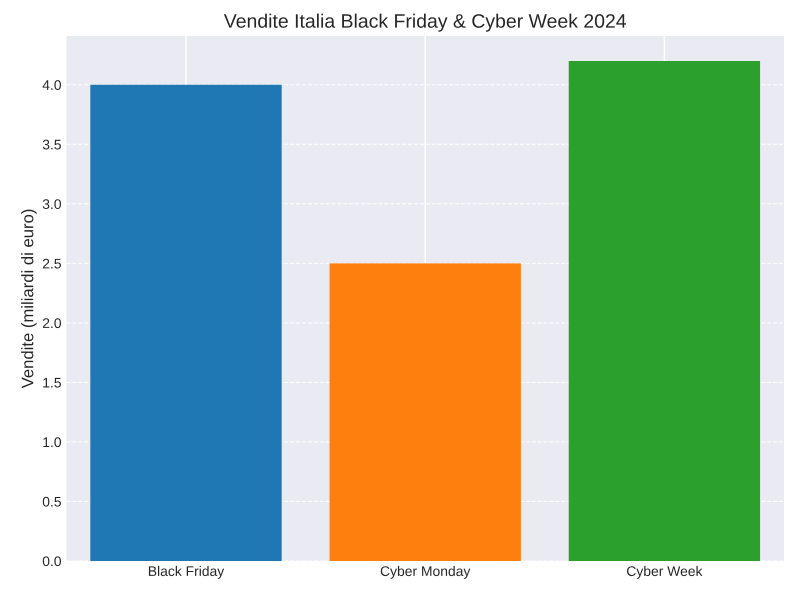 Image resolution: width=800 pixels, height=600 pixels. Describe the element at coordinates (51, 263) in the screenshot. I see `y-tick-label: 2.5` at that location.